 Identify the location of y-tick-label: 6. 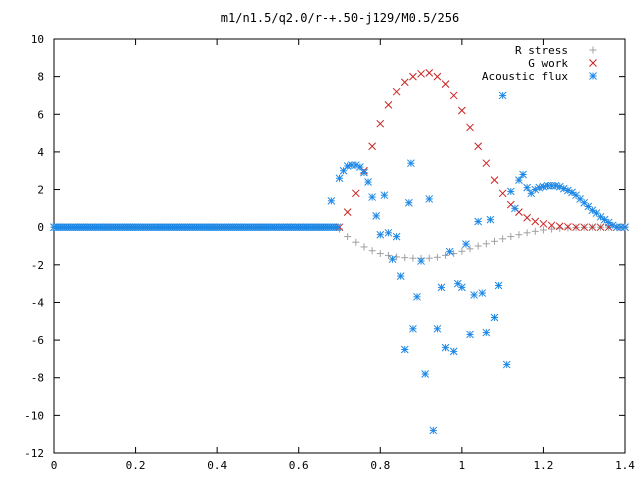
(40, 114).